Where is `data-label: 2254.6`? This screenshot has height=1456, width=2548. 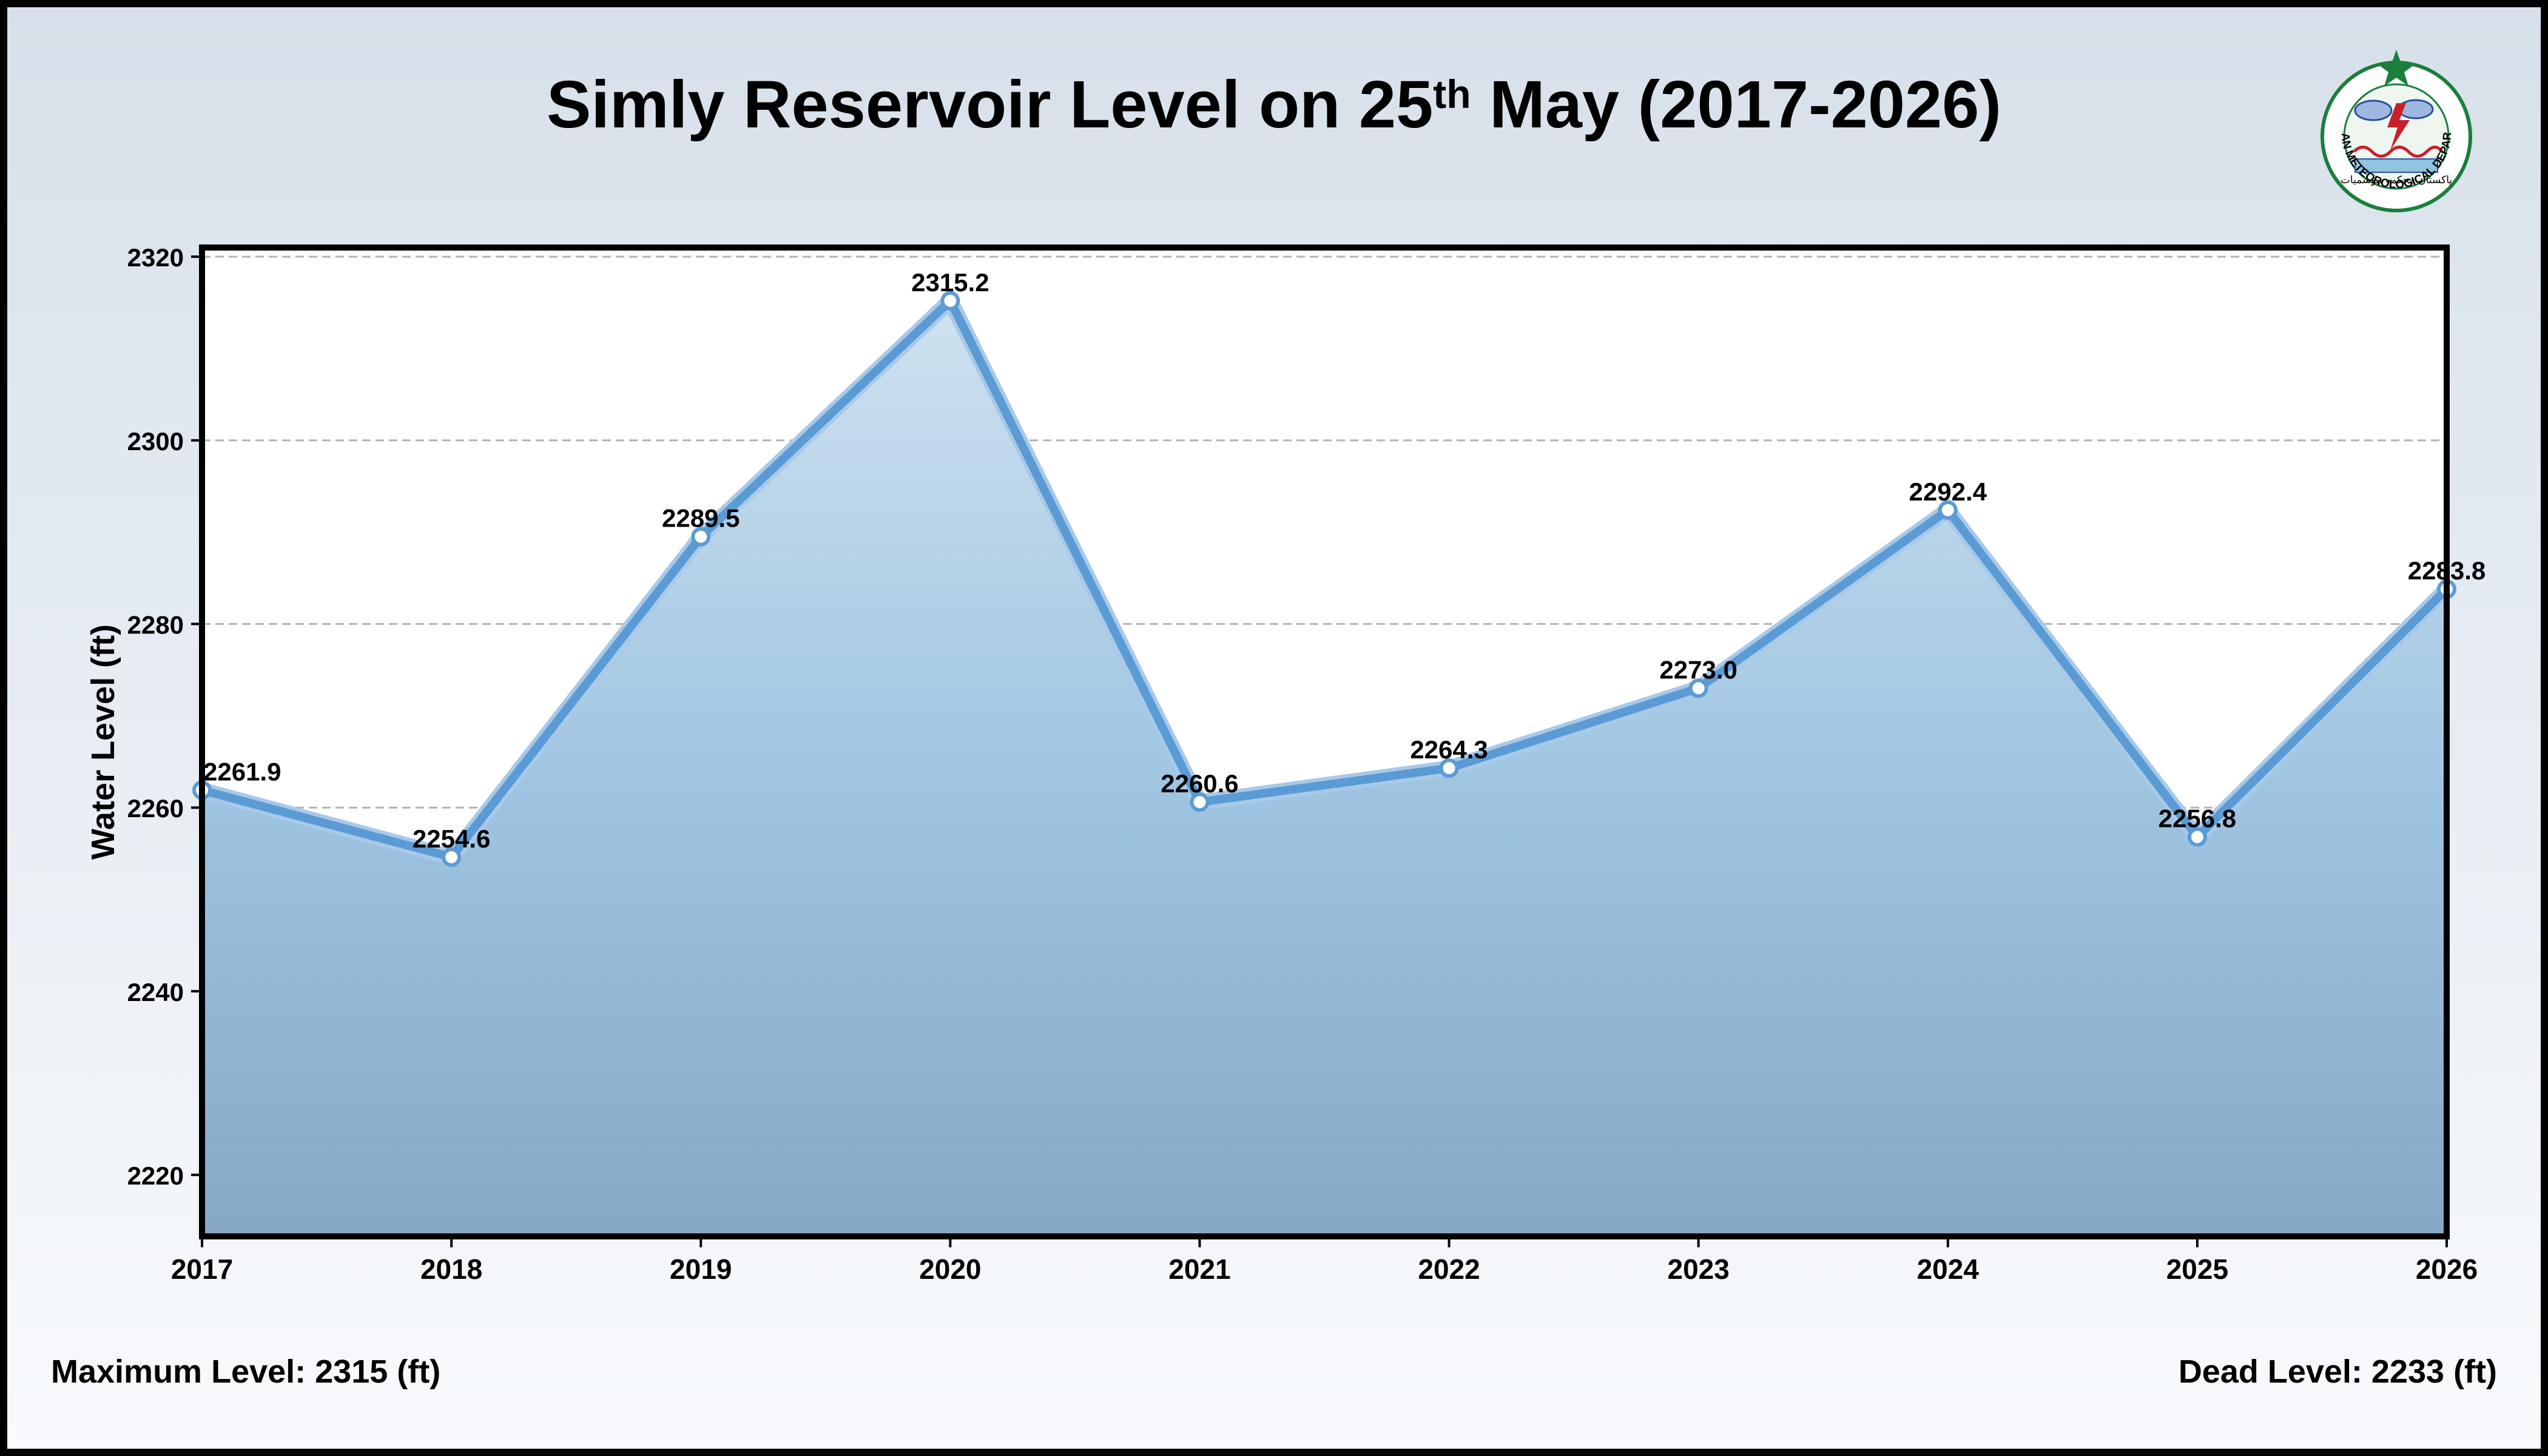 data-label: 2254.6 is located at coordinates (451, 838).